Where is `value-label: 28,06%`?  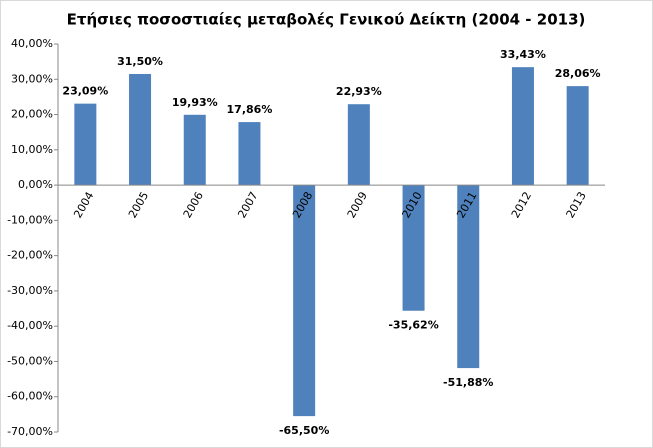
value-label: 28,06% is located at coordinates (578, 73).